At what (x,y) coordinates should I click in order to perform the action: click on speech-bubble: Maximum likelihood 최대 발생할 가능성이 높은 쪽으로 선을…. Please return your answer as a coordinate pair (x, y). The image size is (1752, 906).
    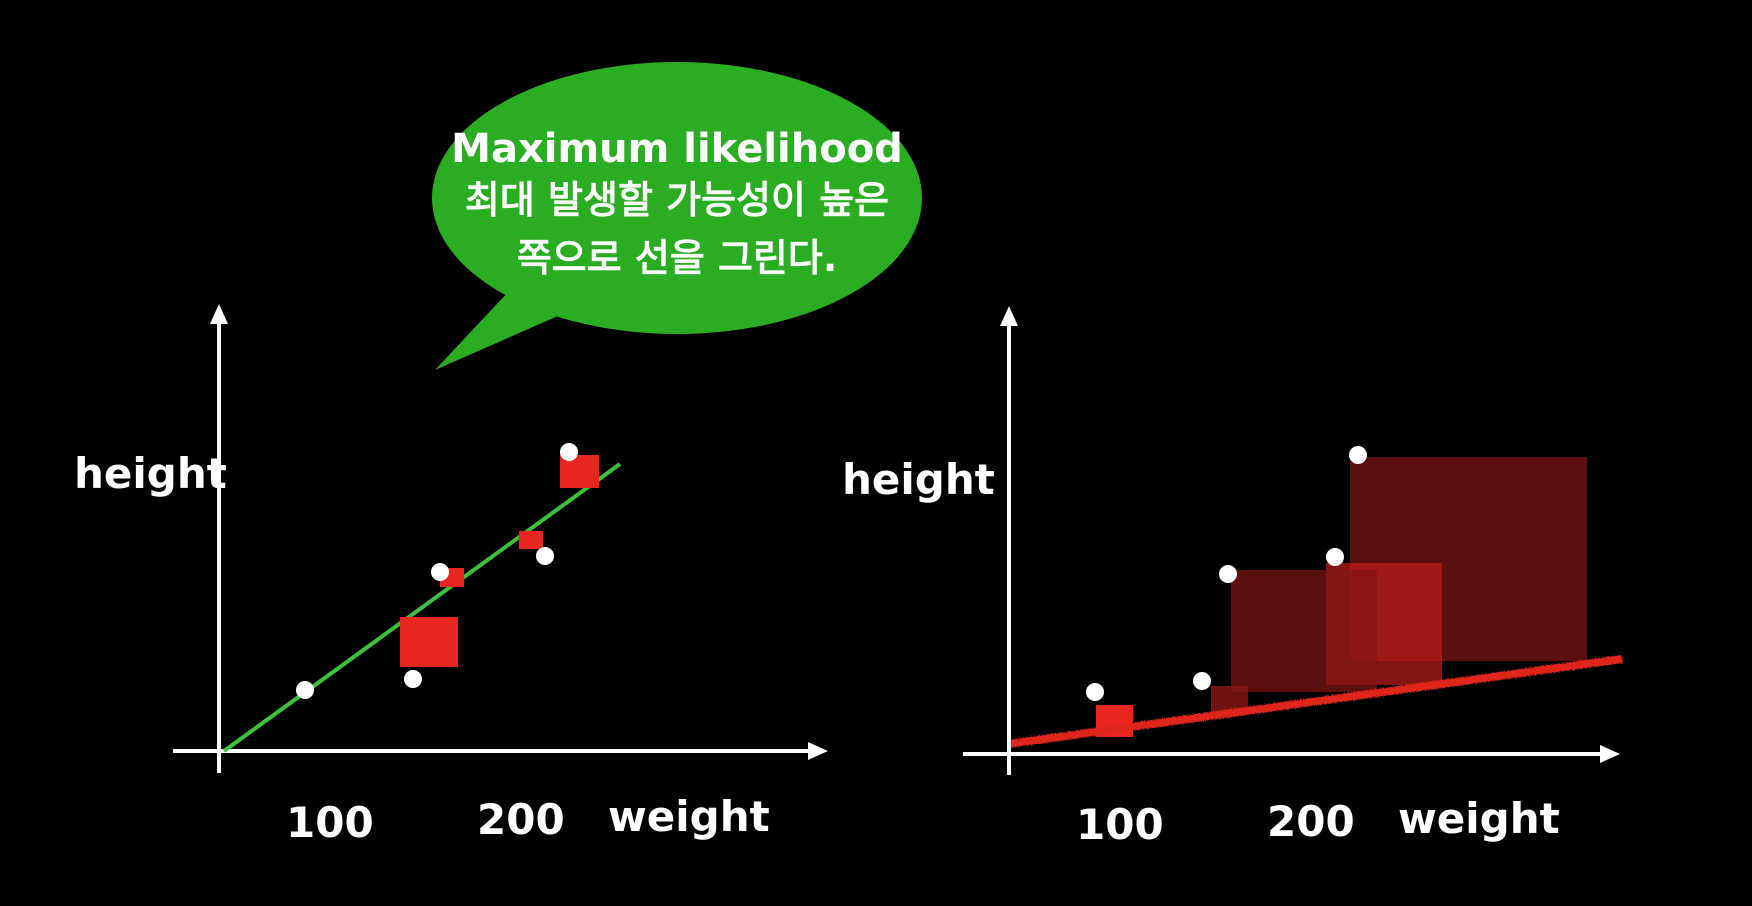
    Looking at the image, I should click on (677, 216).